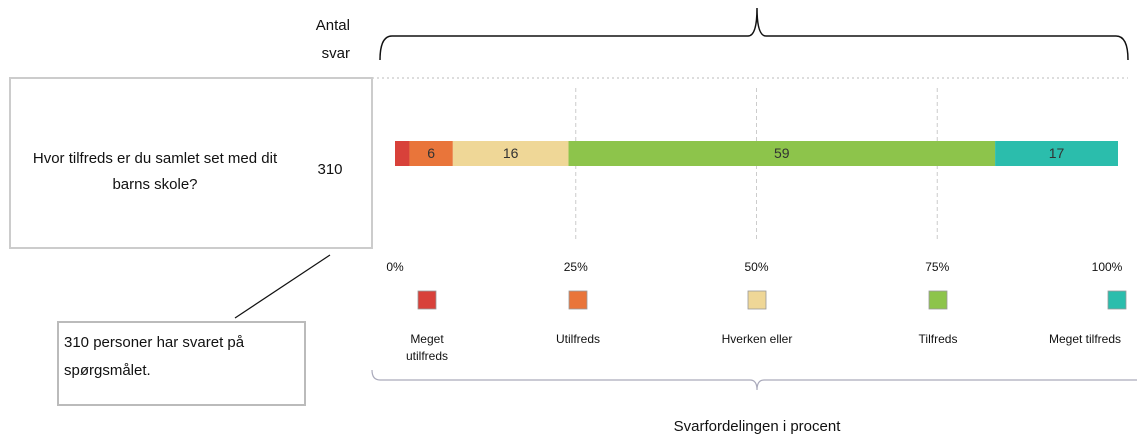 The height and width of the screenshot is (438, 1137). I want to click on x-tick-label: 0%, so click(395, 267).